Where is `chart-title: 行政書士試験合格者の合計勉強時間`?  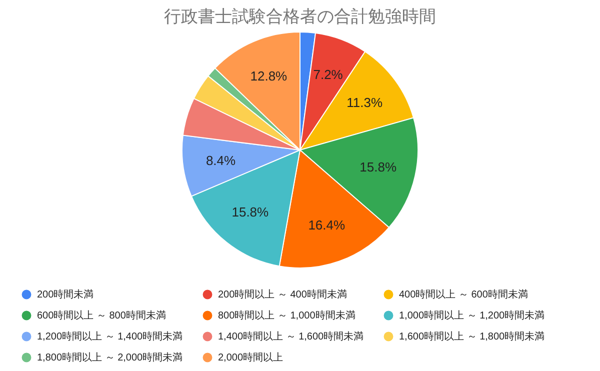 chart-title: 行政書士試験合格者の合計勉強時間 is located at coordinates (300, 16).